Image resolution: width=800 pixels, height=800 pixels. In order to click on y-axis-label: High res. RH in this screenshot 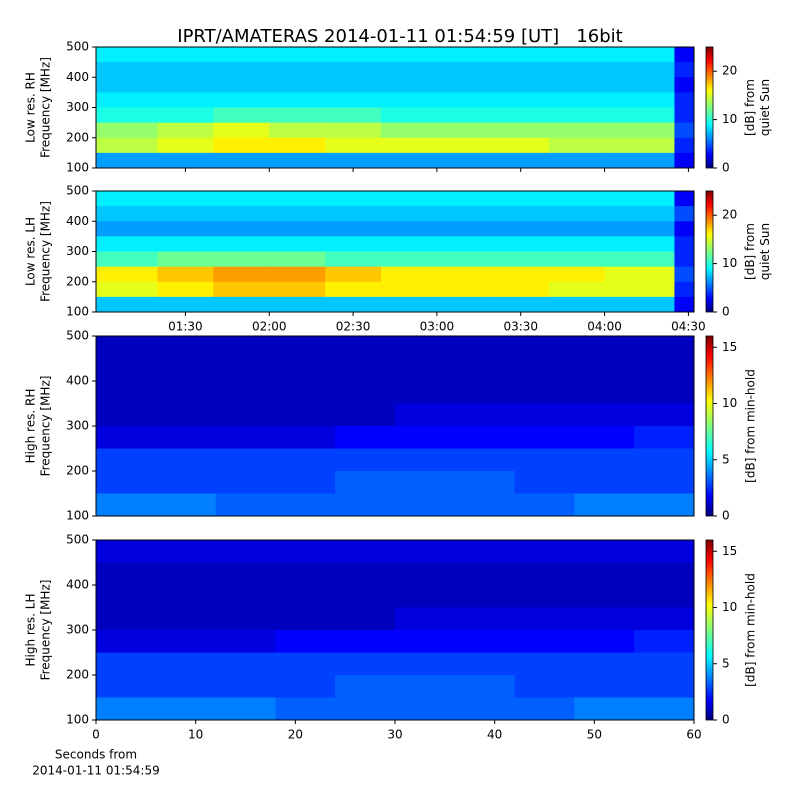, I will do `click(31, 426)`.